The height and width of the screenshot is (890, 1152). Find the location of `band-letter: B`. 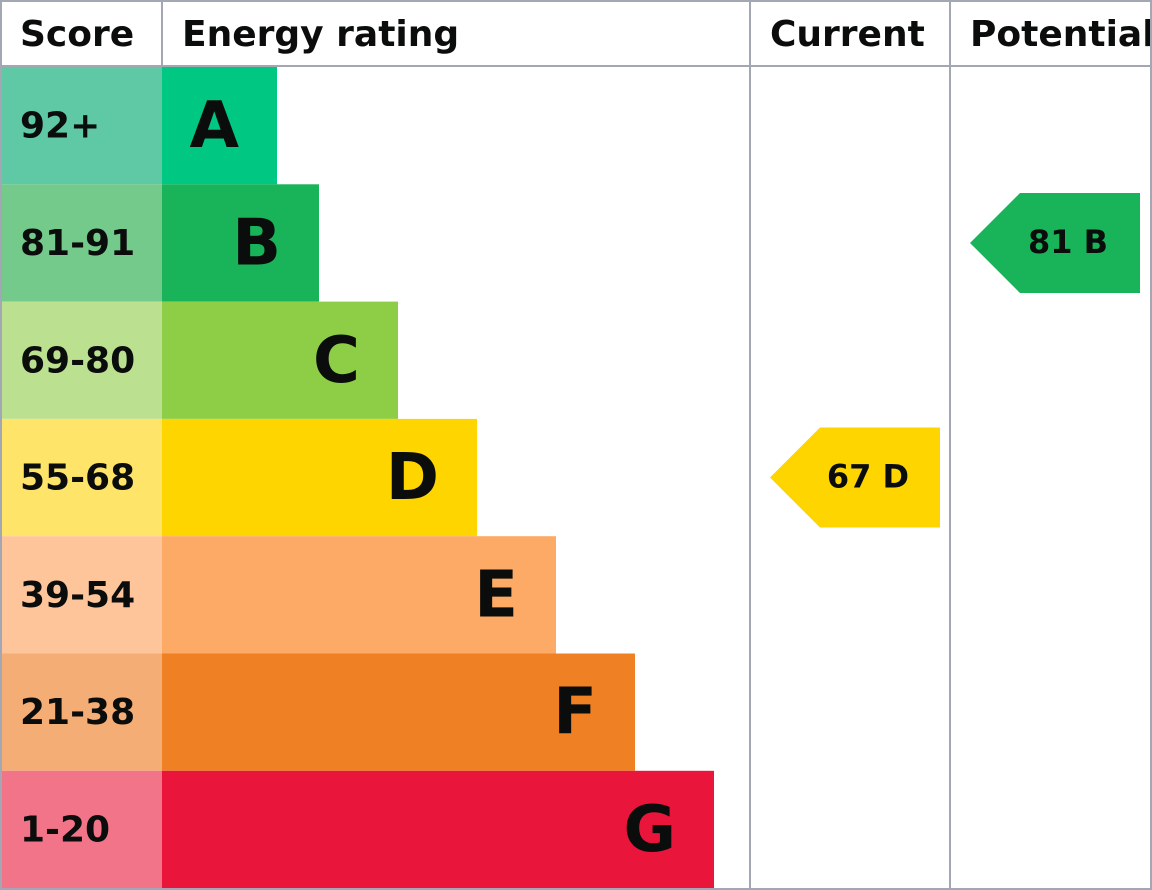

band-letter: B is located at coordinates (256, 244).